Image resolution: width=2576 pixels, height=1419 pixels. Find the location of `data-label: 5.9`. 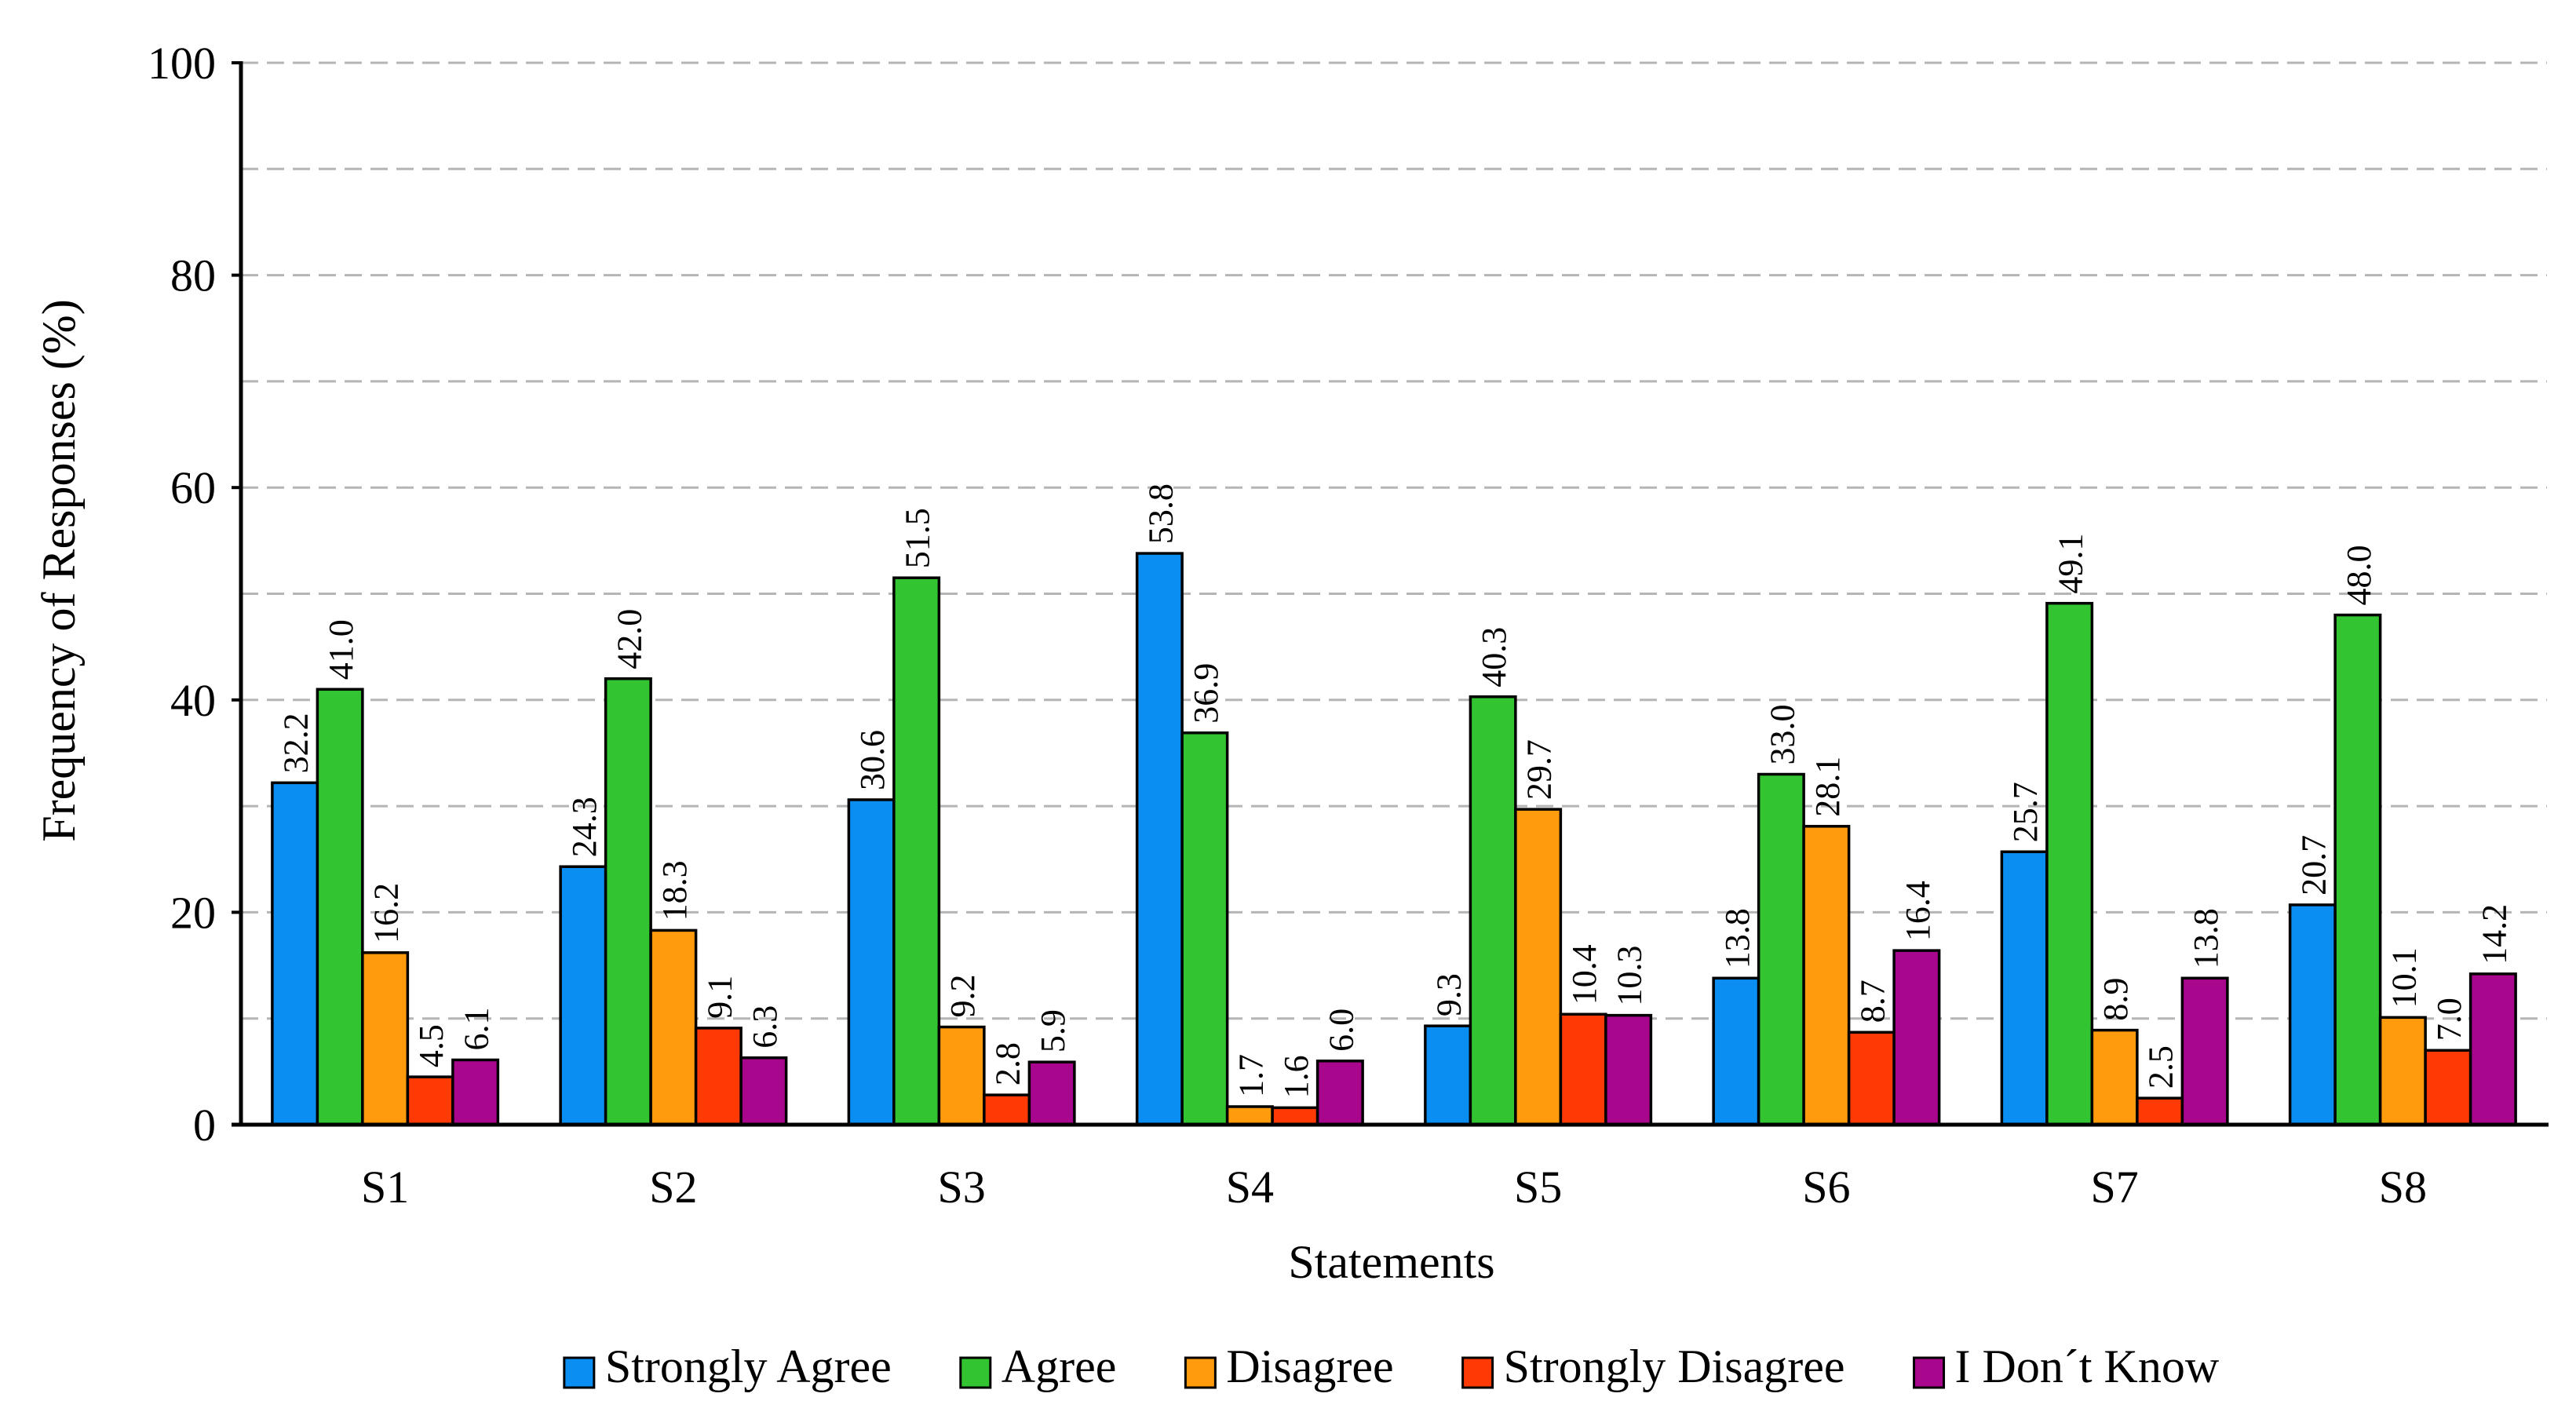

data-label: 5.9 is located at coordinates (1053, 1030).